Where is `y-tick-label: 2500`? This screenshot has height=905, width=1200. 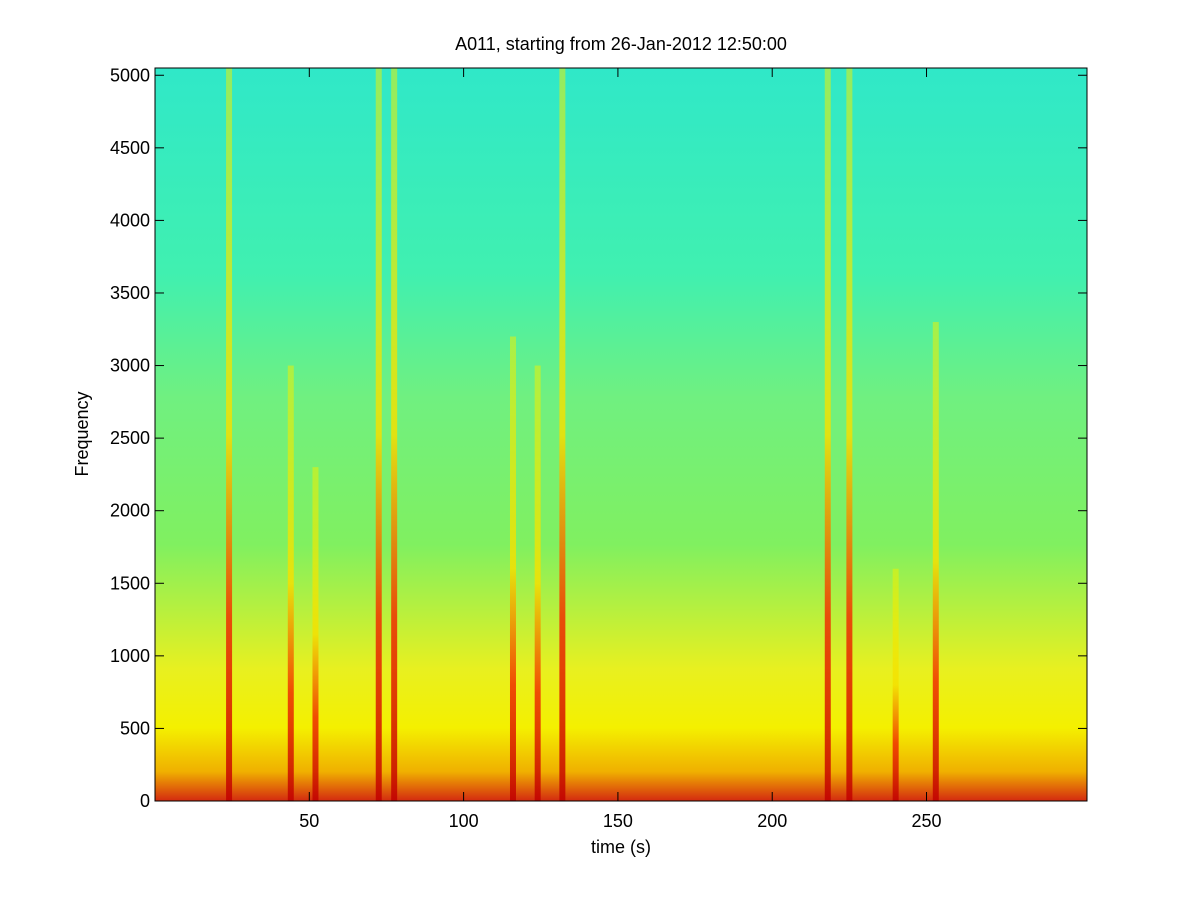 y-tick-label: 2500 is located at coordinates (130, 438).